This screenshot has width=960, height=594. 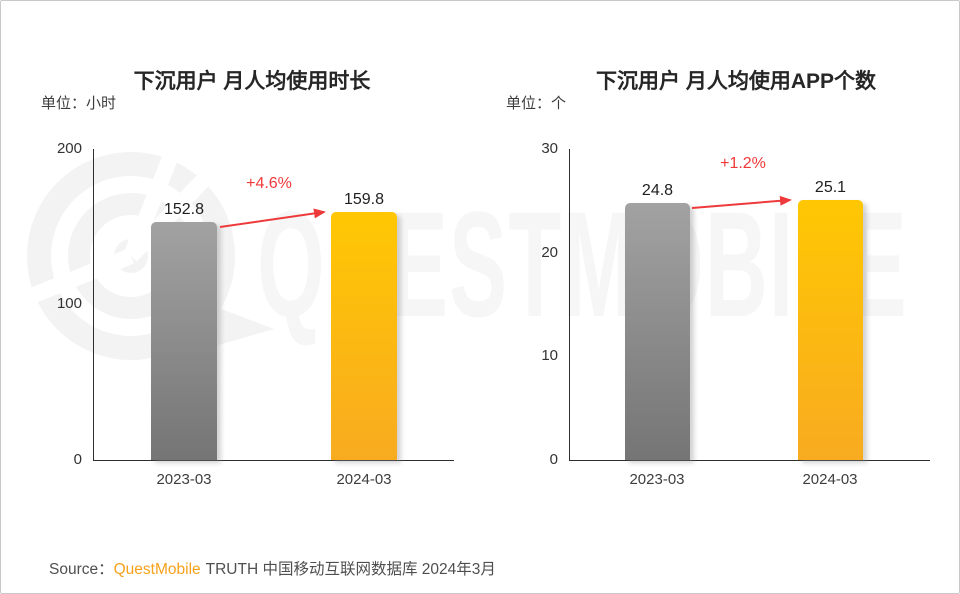 I want to click on bar-2023-03: 24.8, so click(x=657, y=321).